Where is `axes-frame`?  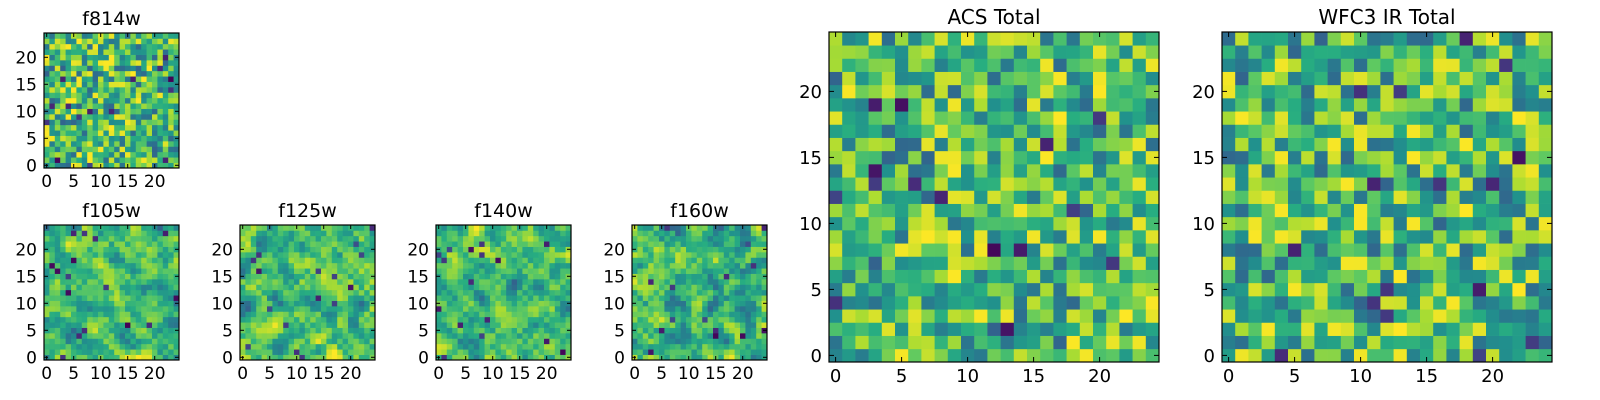
axes-frame is located at coordinates (111, 292).